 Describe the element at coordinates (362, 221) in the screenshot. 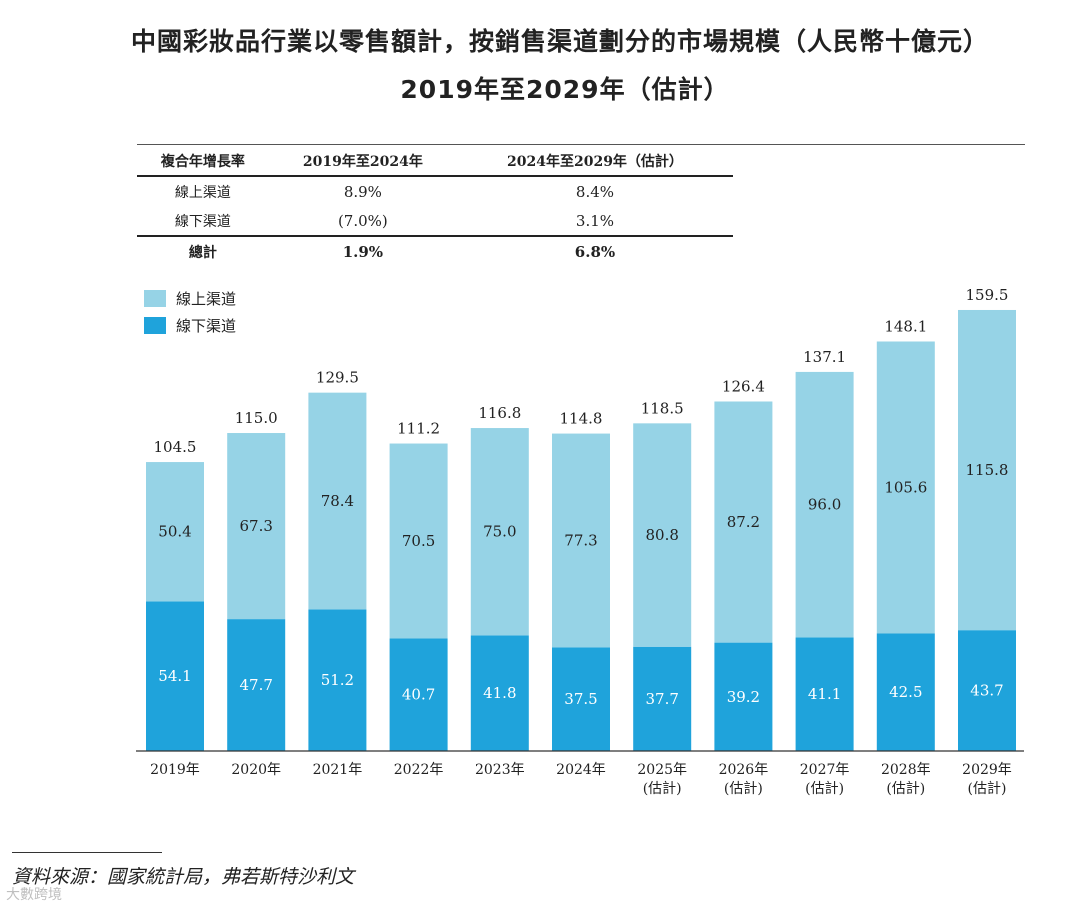

I see `cagr-value: (7.0%)` at that location.